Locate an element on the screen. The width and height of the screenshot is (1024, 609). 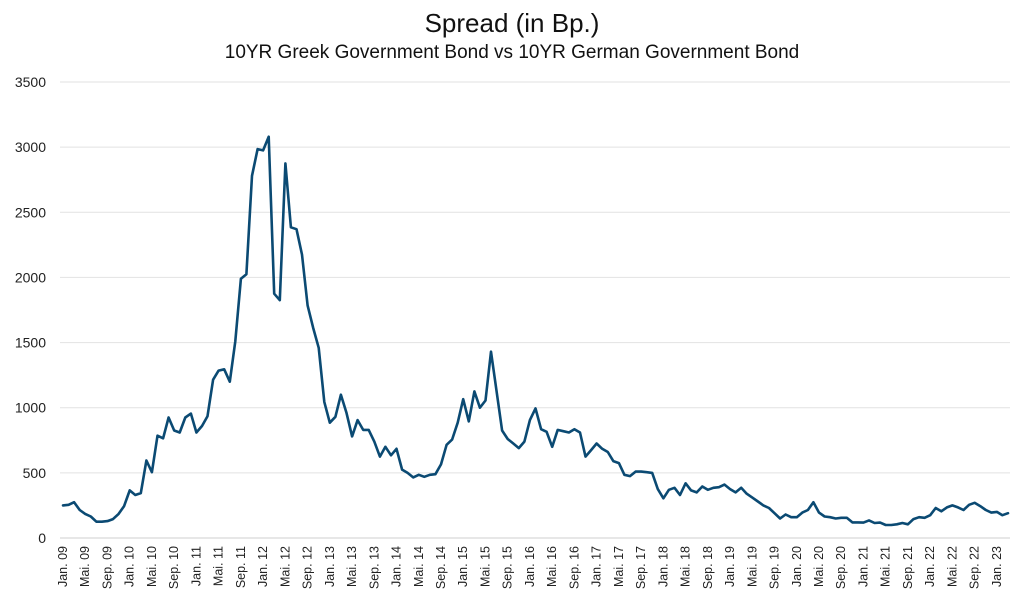
x-tick-label: Jan. 16 is located at coordinates (530, 566).